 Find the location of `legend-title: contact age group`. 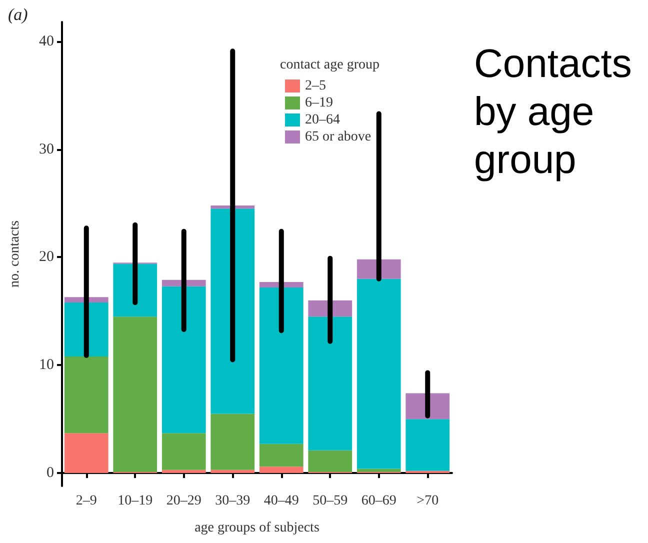

legend-title: contact age group is located at coordinates (330, 65).